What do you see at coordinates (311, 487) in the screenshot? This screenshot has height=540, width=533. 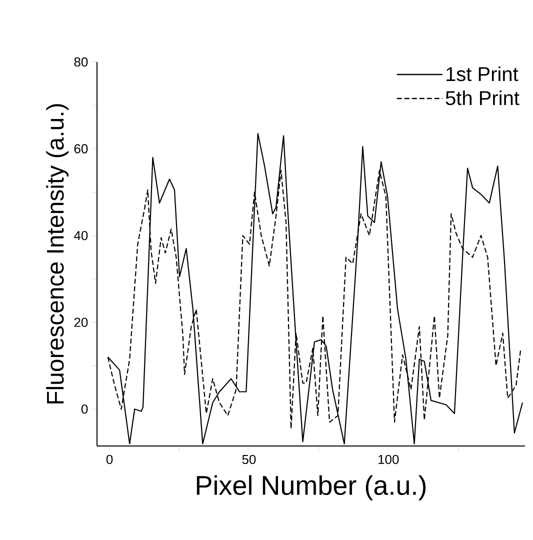 I see `x-axis-title: Pixel Number (a.u.)` at bounding box center [311, 487].